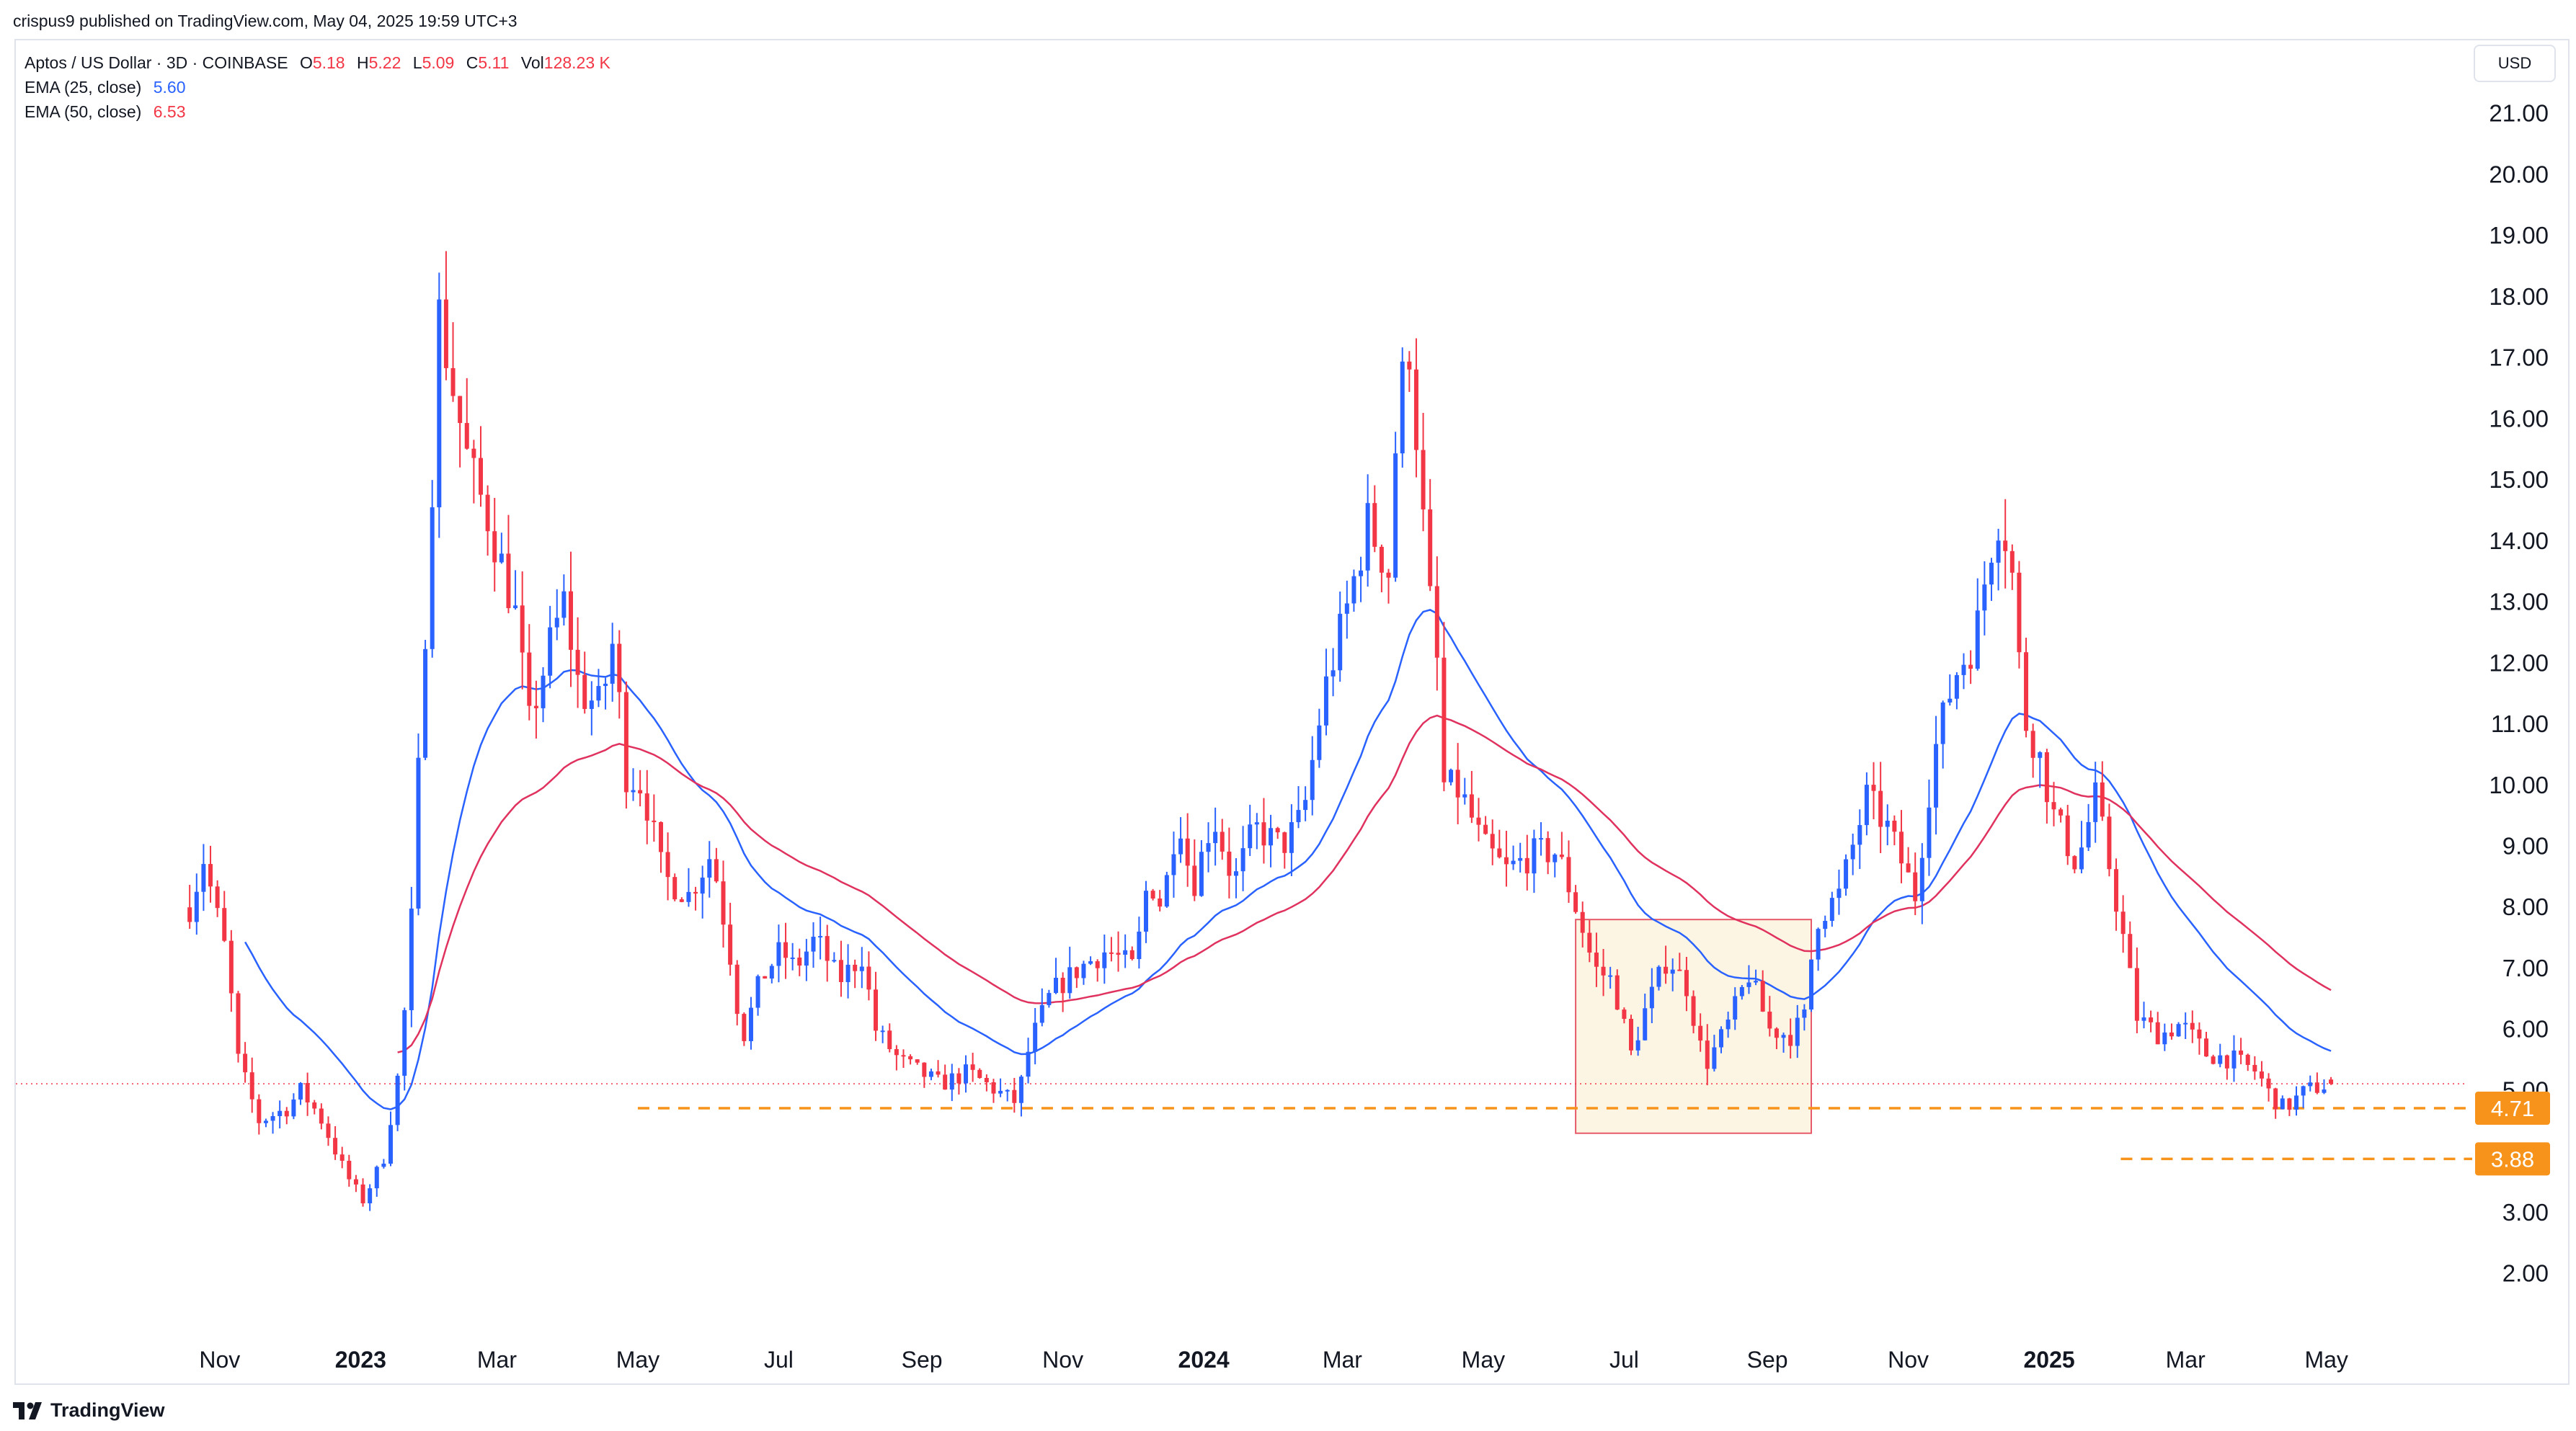 Image resolution: width=2576 pixels, height=1431 pixels. What do you see at coordinates (317, 111) in the screenshot?
I see `ema50-row: EMA (50, close) 6.53` at bounding box center [317, 111].